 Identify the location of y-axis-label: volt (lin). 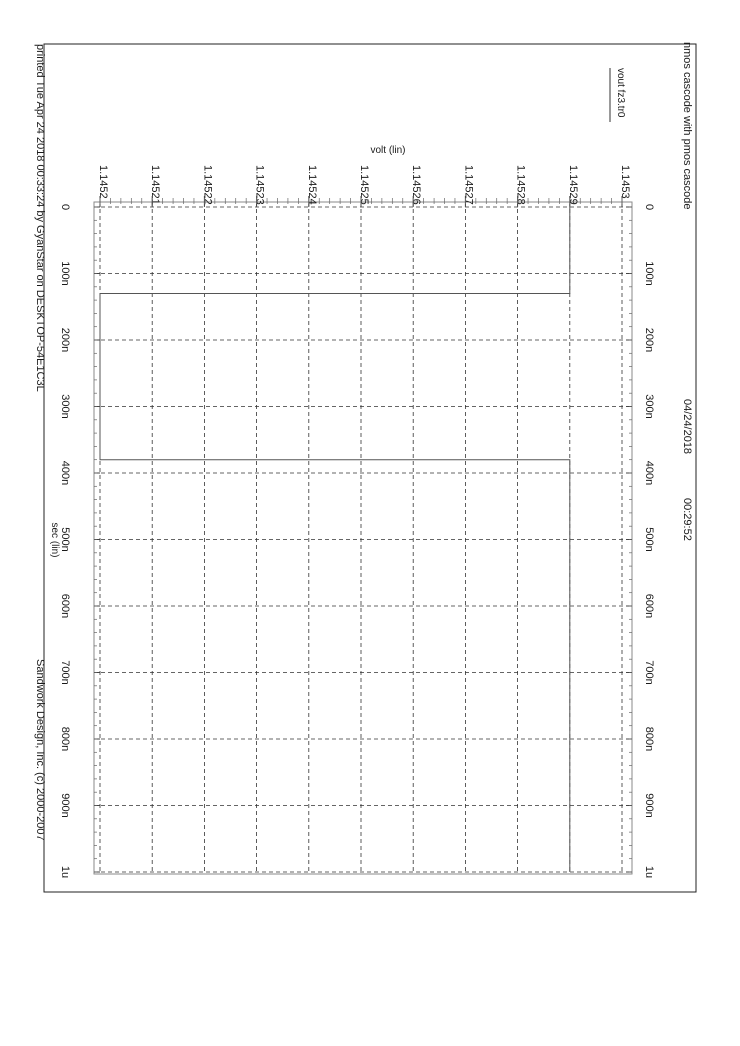
(387, 150).